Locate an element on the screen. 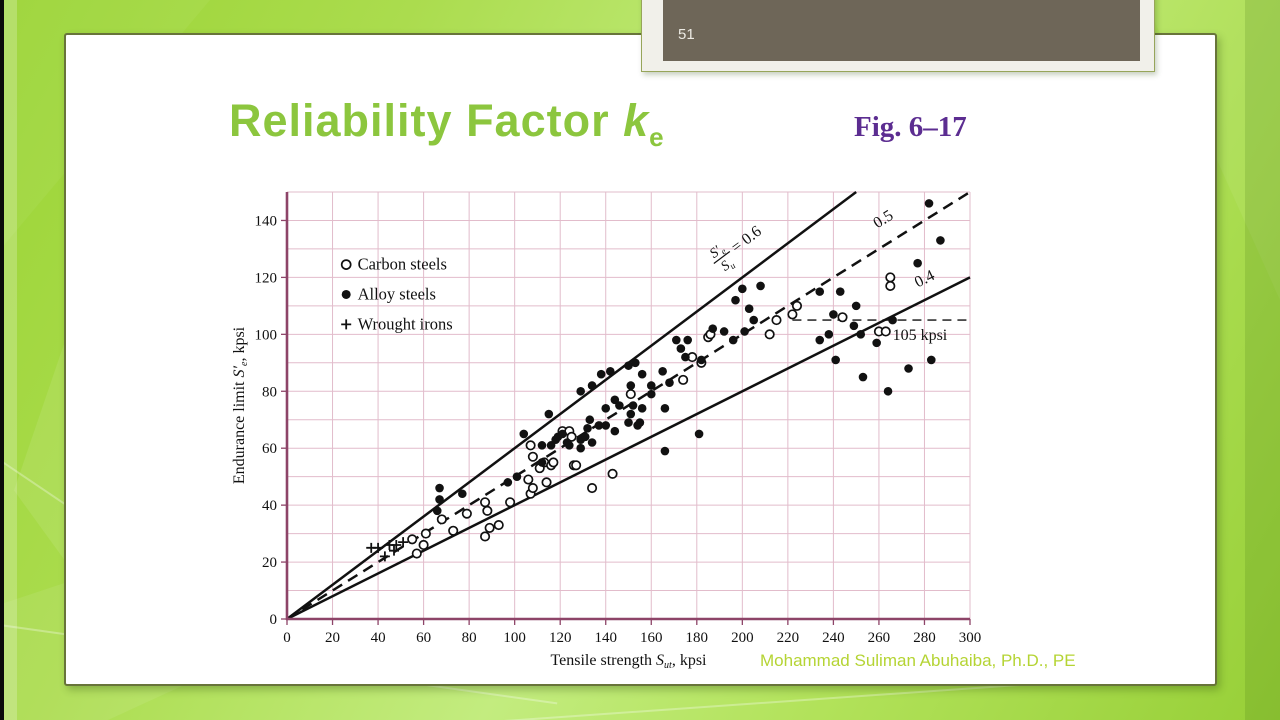  y-tick-label: 80 is located at coordinates (269, 392).